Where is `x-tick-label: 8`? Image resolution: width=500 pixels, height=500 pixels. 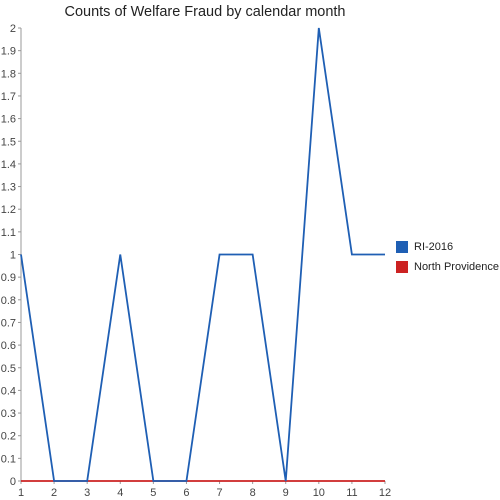 x-tick-label: 8 is located at coordinates (253, 493).